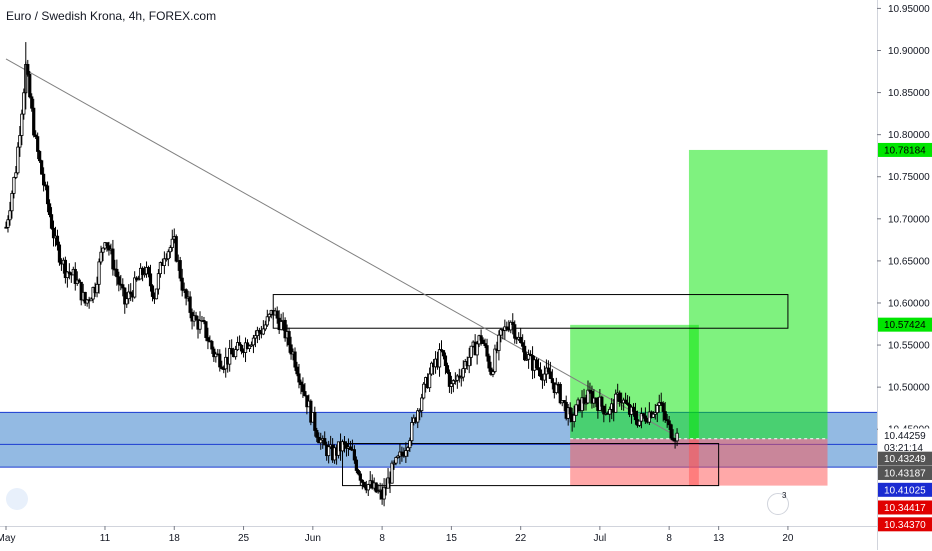  I want to click on price-tick-label: 10.50000, so click(909, 388).